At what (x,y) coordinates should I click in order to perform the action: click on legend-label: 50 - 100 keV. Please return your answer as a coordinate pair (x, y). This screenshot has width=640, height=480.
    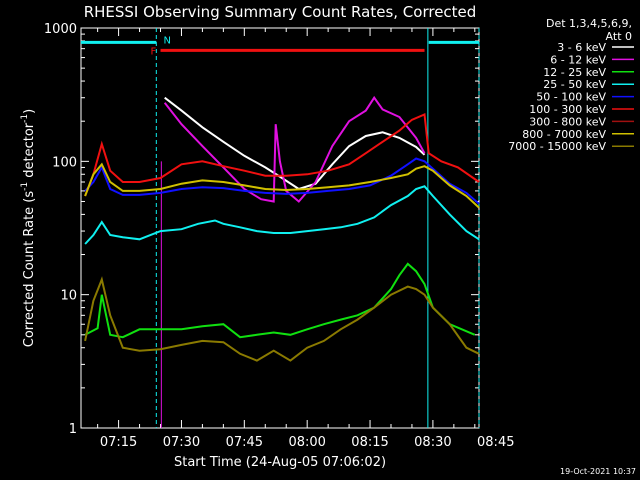
    Looking at the image, I should click on (571, 97).